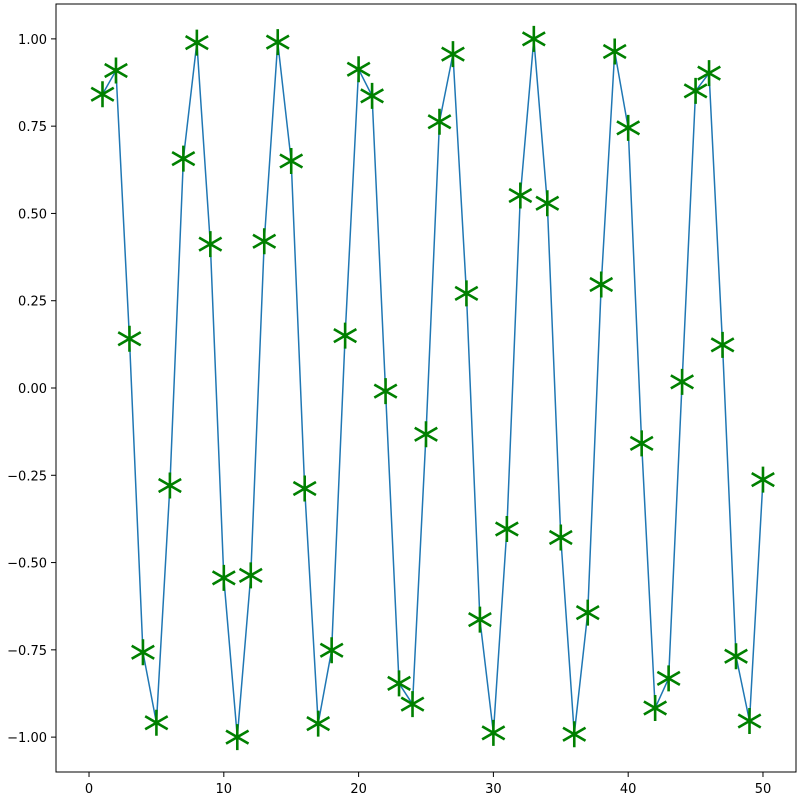  Describe the element at coordinates (32, 302) in the screenshot. I see `y-tick-label: 0.25` at that location.